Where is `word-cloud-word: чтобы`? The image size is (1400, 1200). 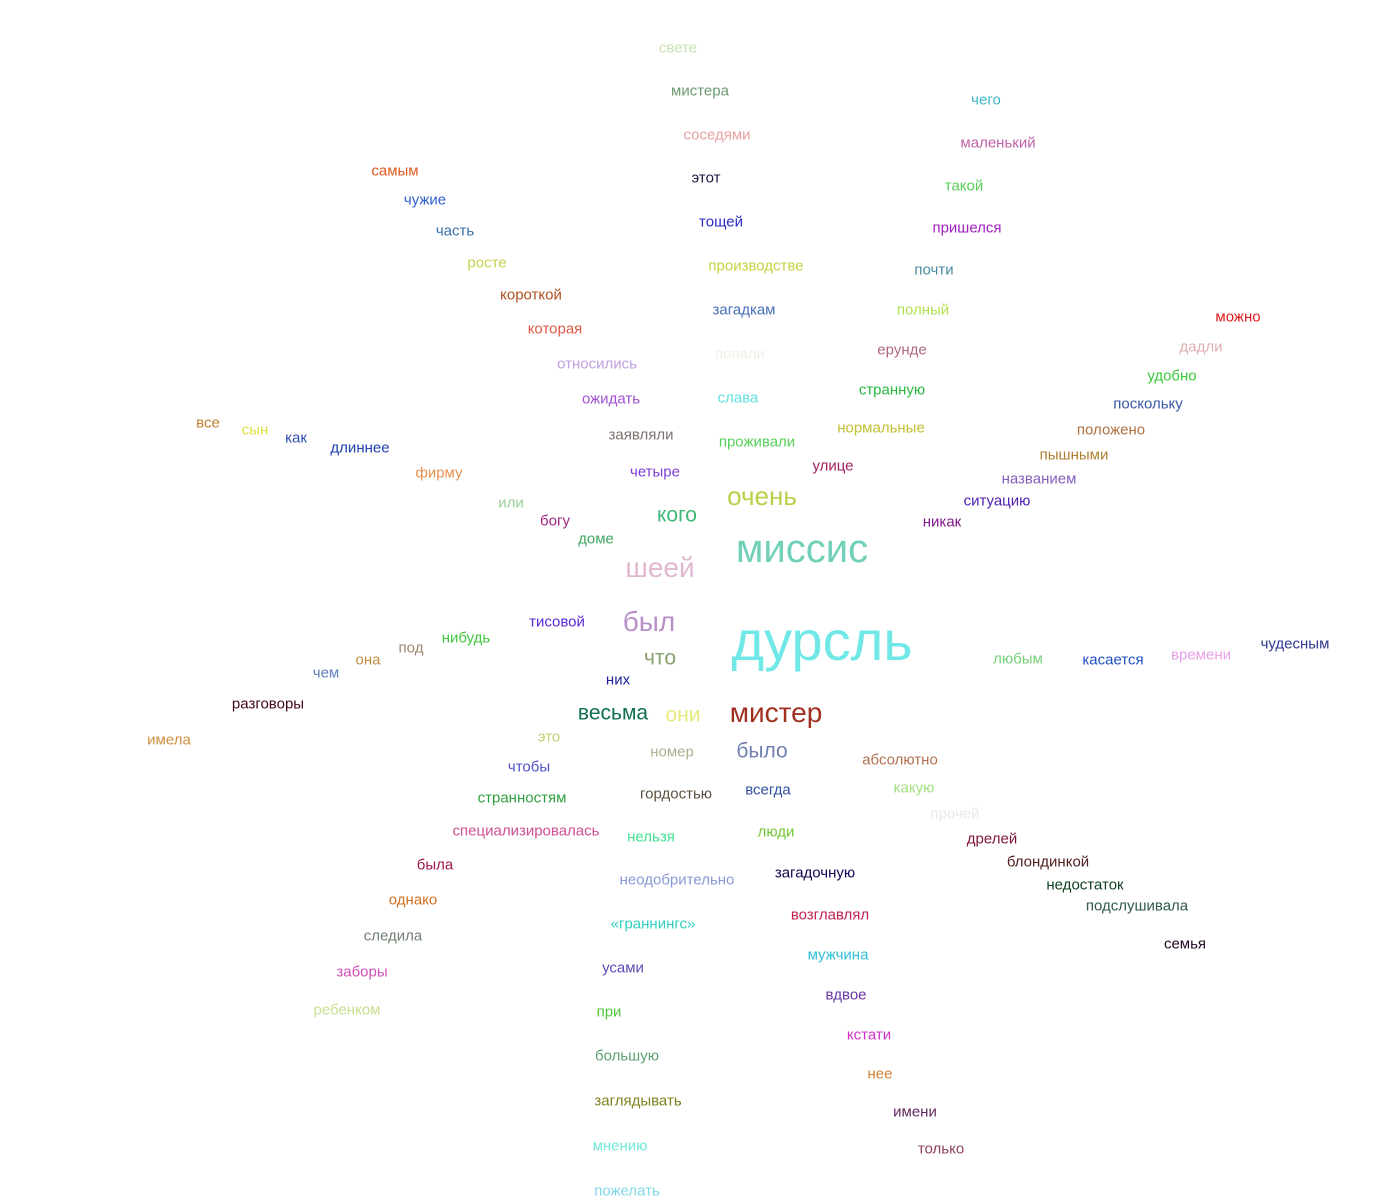
word-cloud-word: чтобы is located at coordinates (529, 767).